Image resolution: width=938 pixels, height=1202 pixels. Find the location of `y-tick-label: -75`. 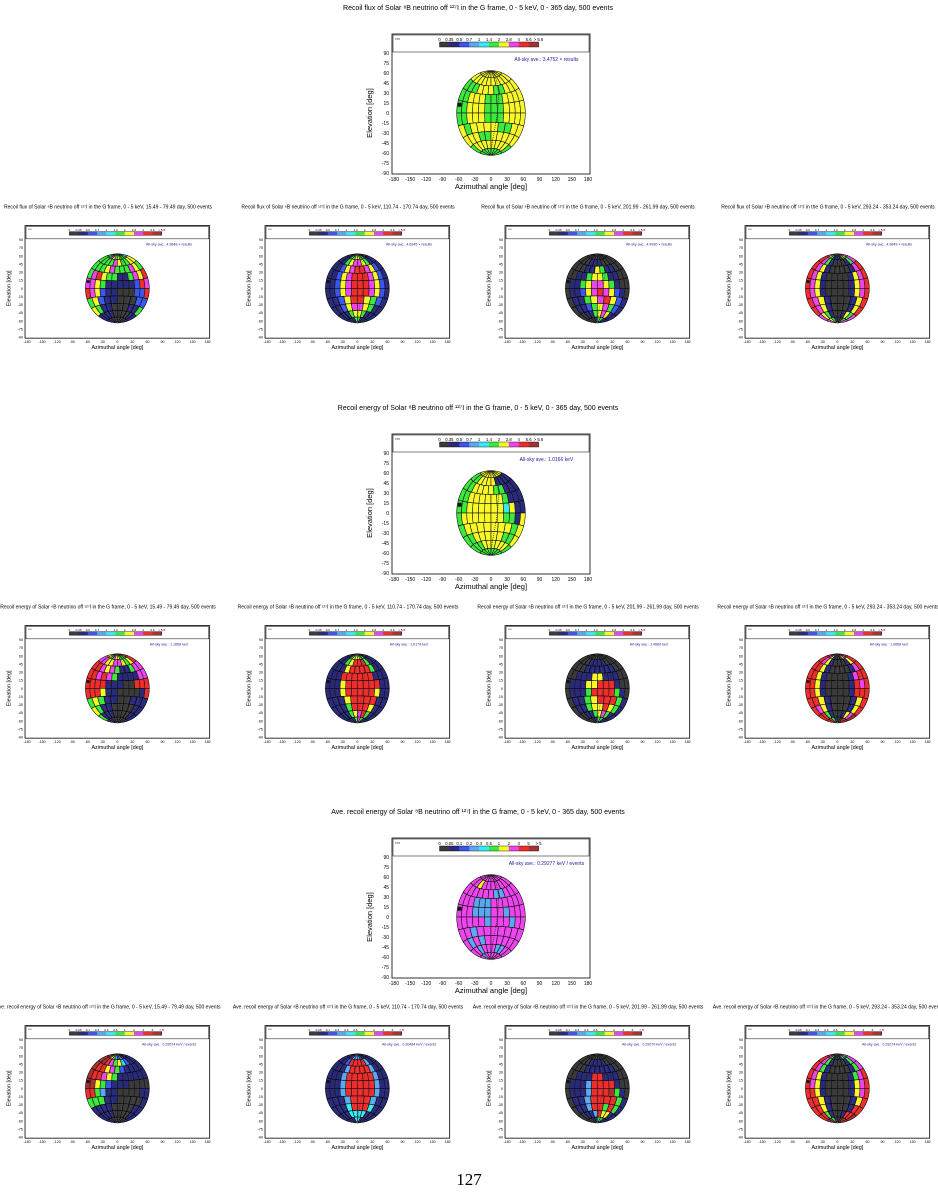

y-tick-label: -75 is located at coordinates (385, 164).